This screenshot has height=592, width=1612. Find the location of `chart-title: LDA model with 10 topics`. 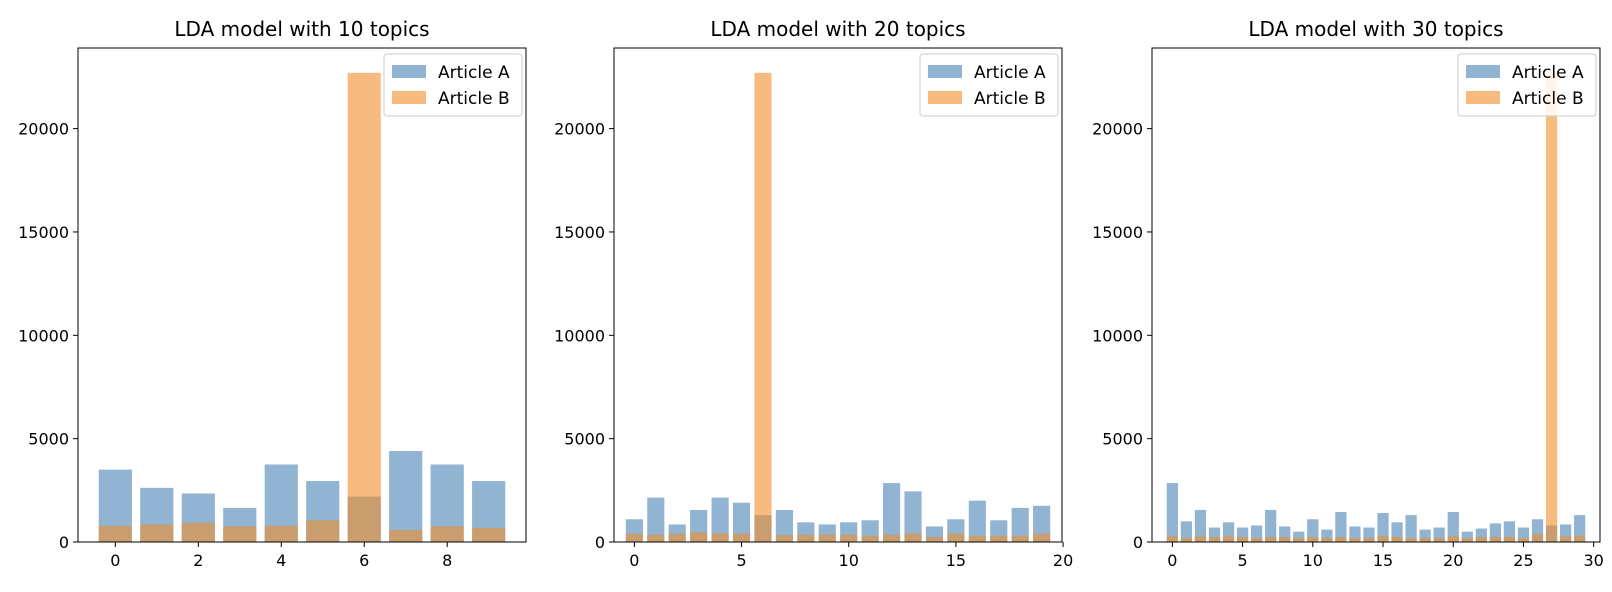

chart-title: LDA model with 10 topics is located at coordinates (301, 29).